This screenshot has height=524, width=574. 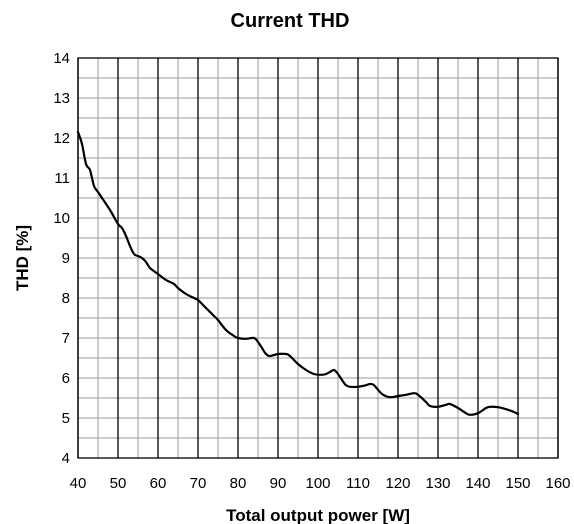 I want to click on y-tick-label: 7, so click(x=66, y=338).